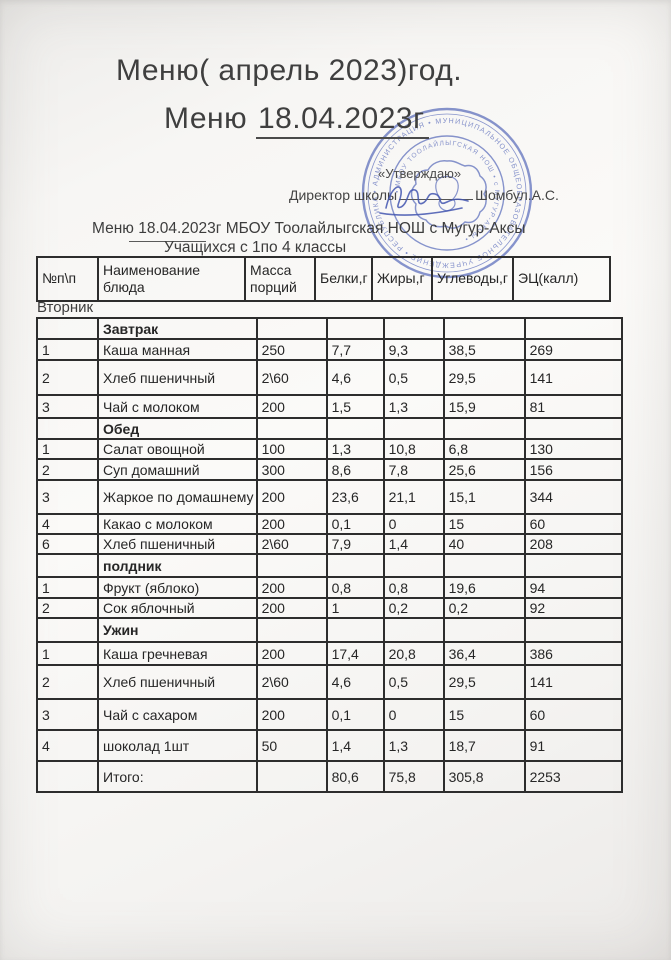  What do you see at coordinates (355, 406) in the screenshot?
I see `protein-cell: 1,5` at bounding box center [355, 406].